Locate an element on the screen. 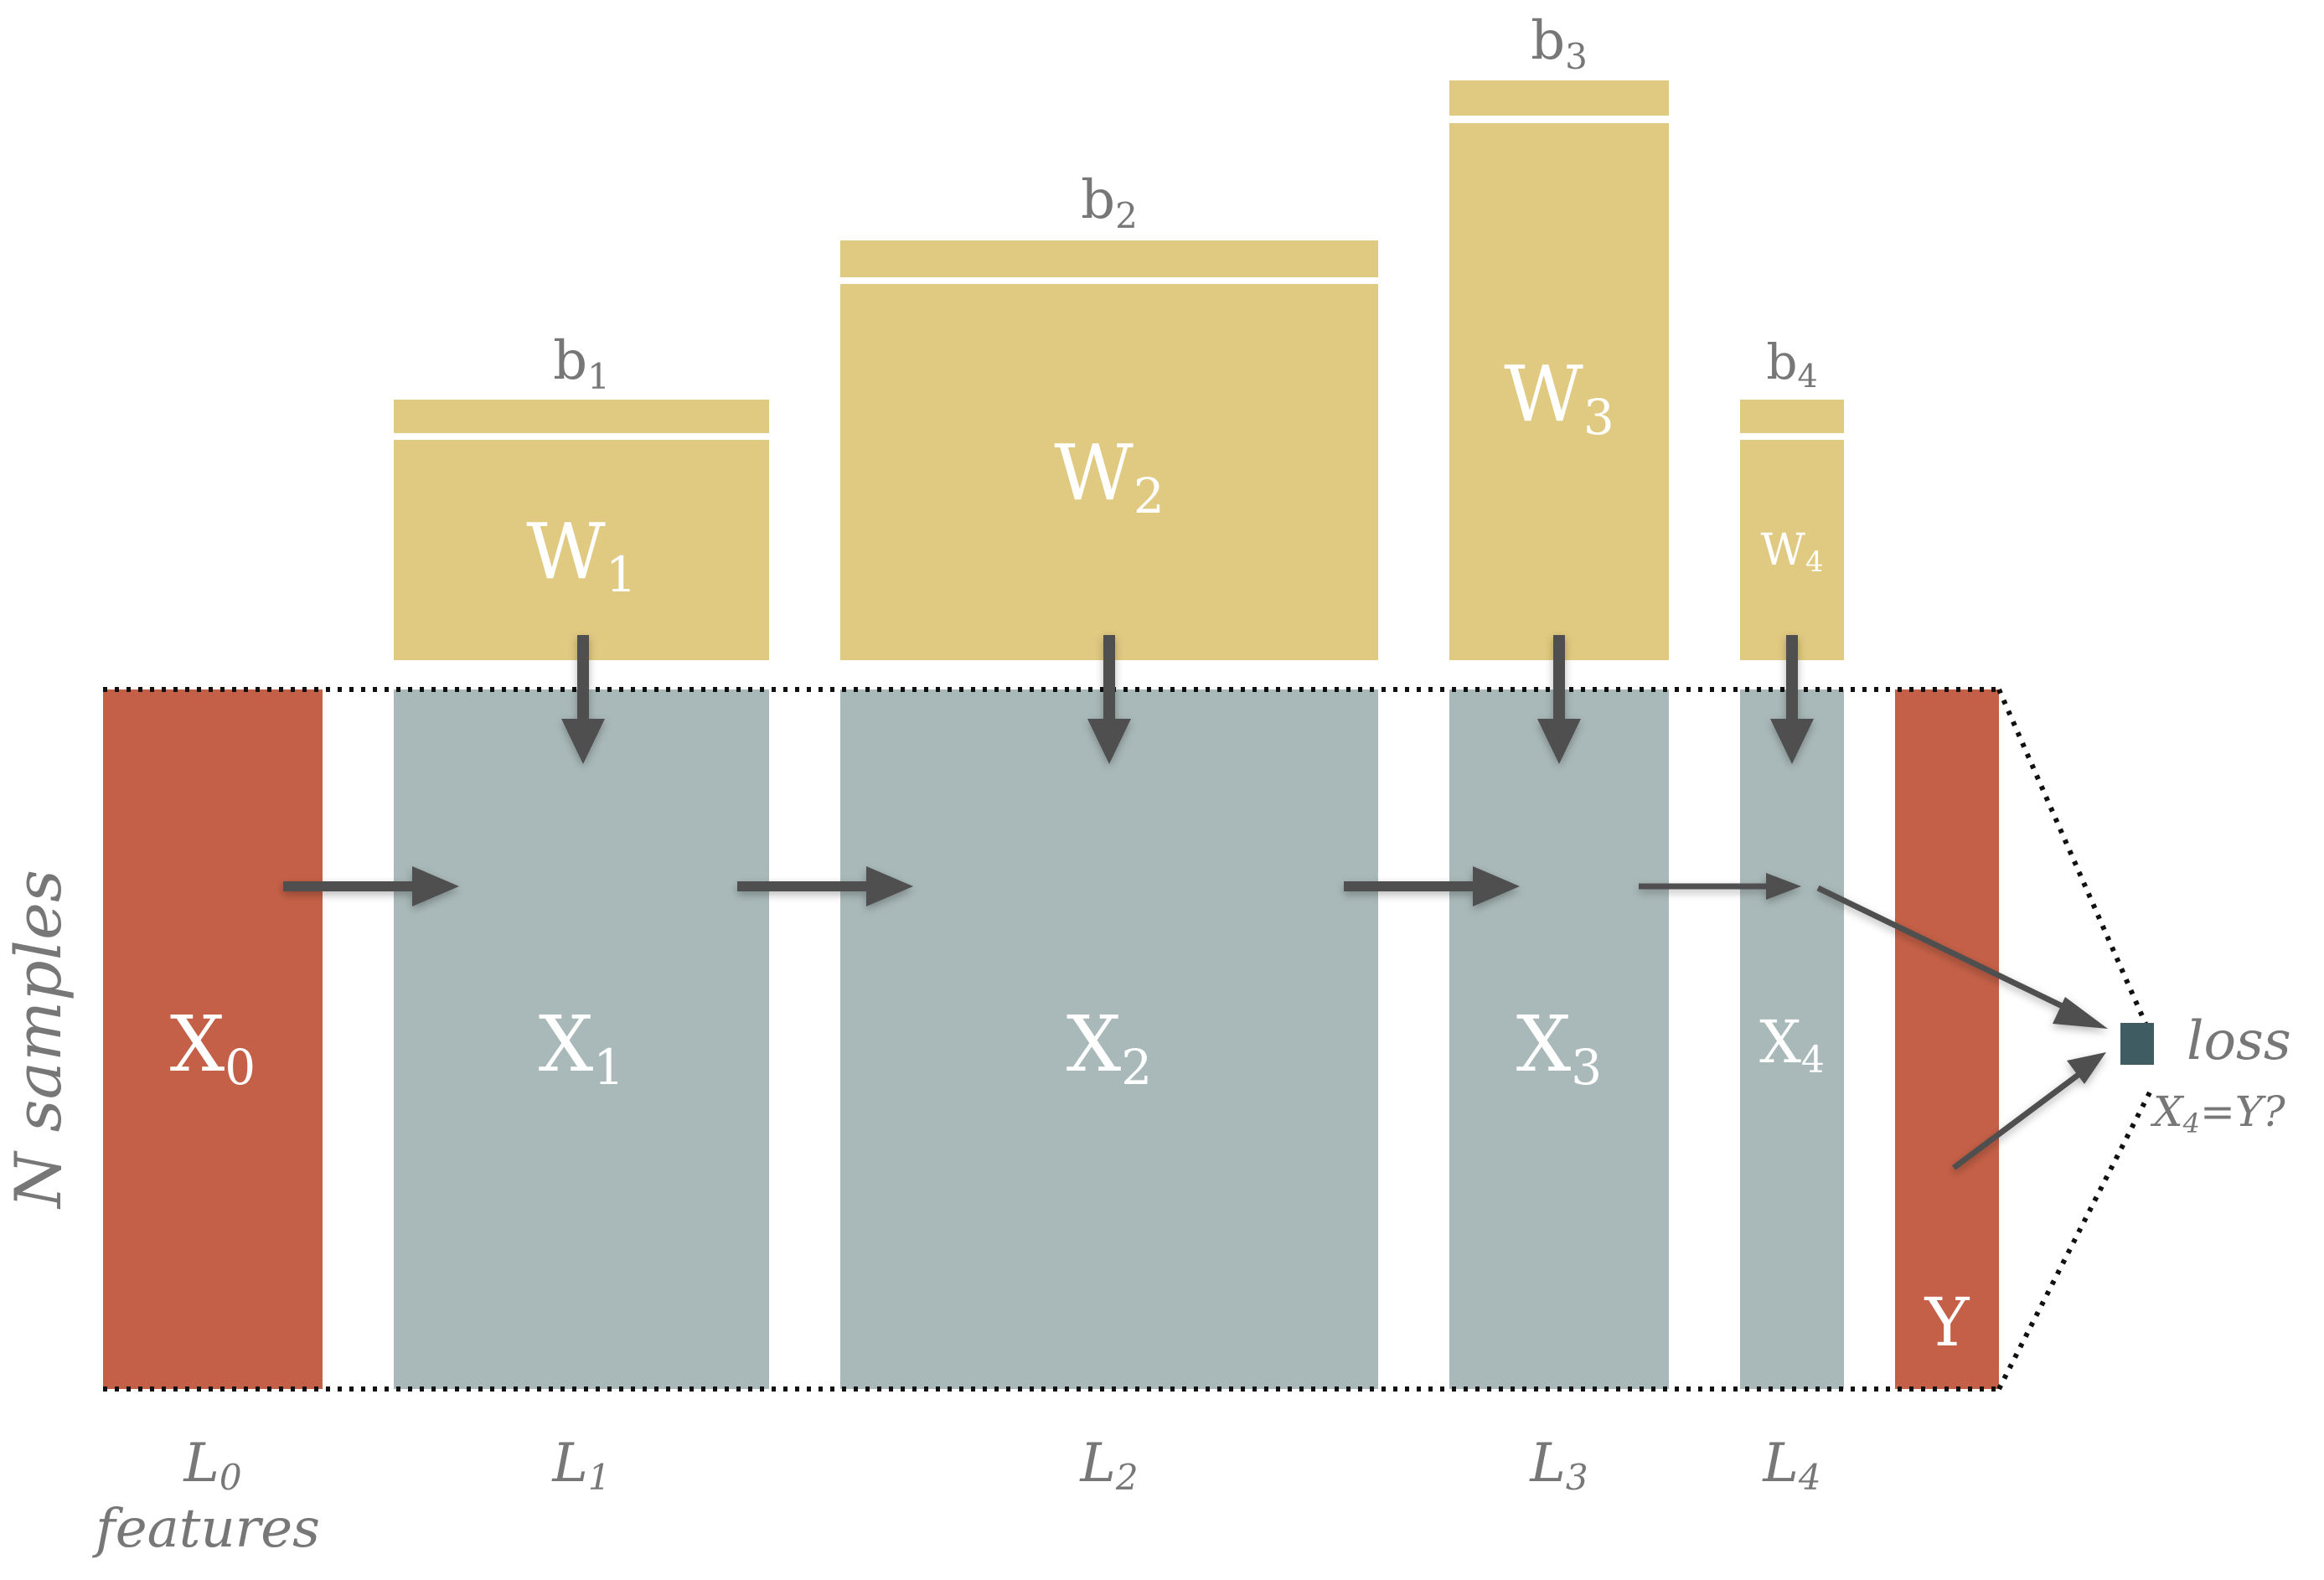 Image resolution: width=2324 pixels, height=1580 pixels. bias-label-4: b4 is located at coordinates (1791, 364).